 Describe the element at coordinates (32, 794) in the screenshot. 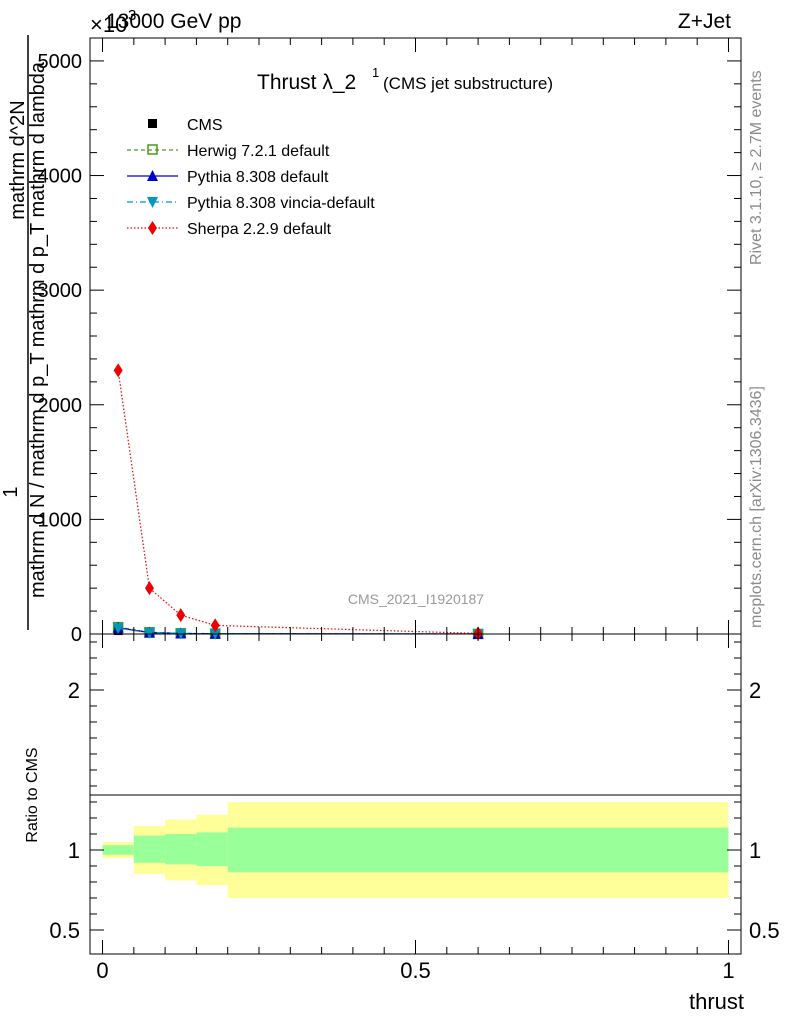

I see `ratio-ylabel: Ratio to CMS` at that location.